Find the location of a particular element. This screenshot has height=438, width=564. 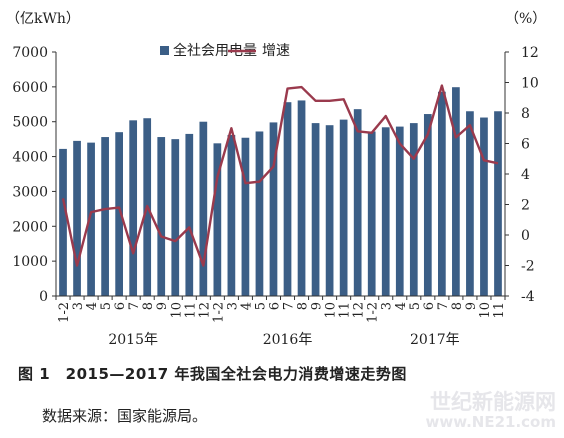

x-tick-label-0: 1-2 is located at coordinates (64, 312).